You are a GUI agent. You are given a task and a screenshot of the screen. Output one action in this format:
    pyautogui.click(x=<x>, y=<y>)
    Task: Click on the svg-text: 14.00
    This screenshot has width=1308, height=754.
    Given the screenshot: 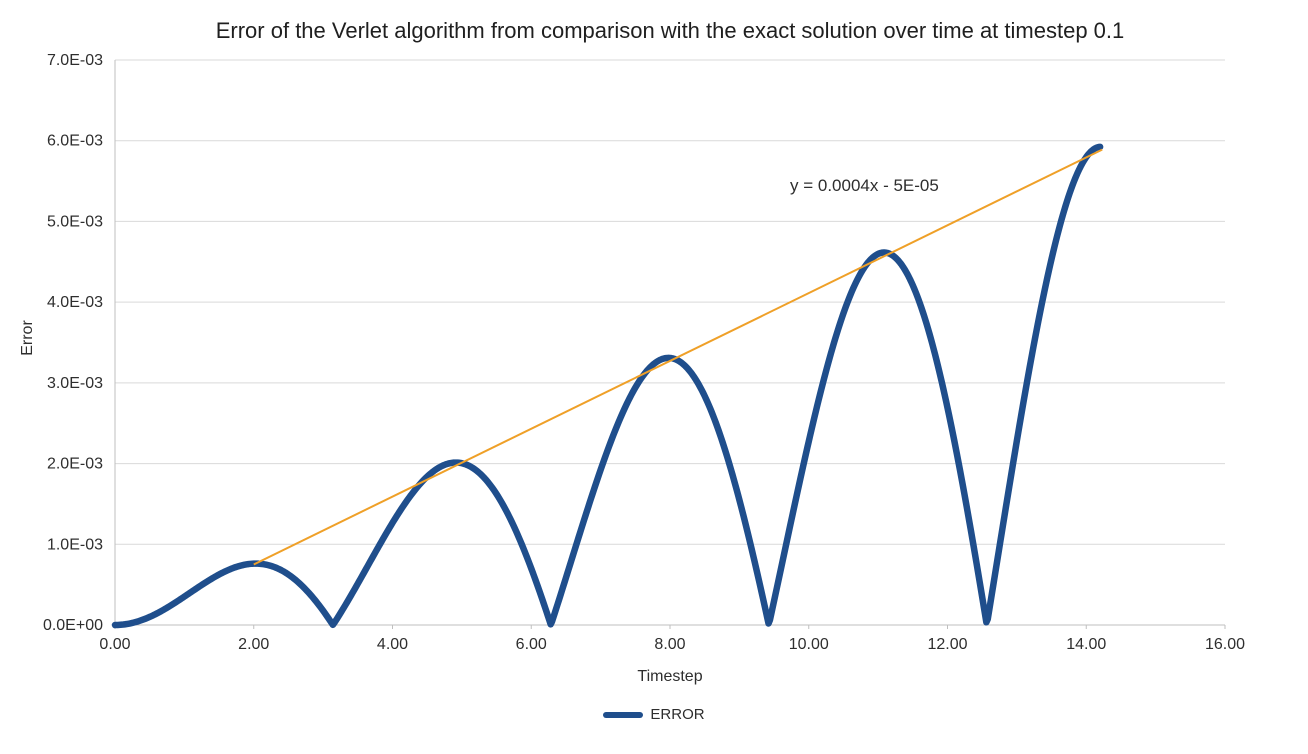 What is the action you would take?
    pyautogui.click(x=1086, y=644)
    